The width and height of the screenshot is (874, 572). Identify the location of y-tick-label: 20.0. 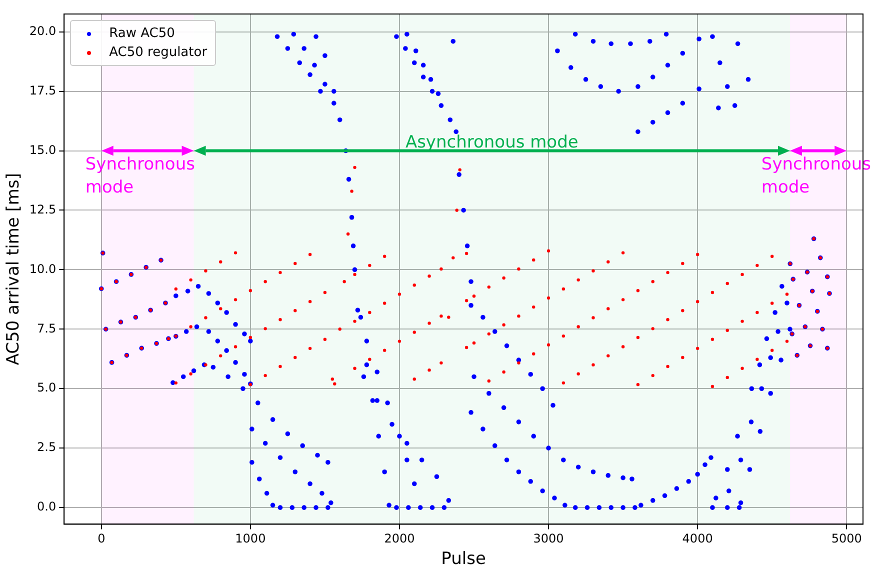
(42, 31).